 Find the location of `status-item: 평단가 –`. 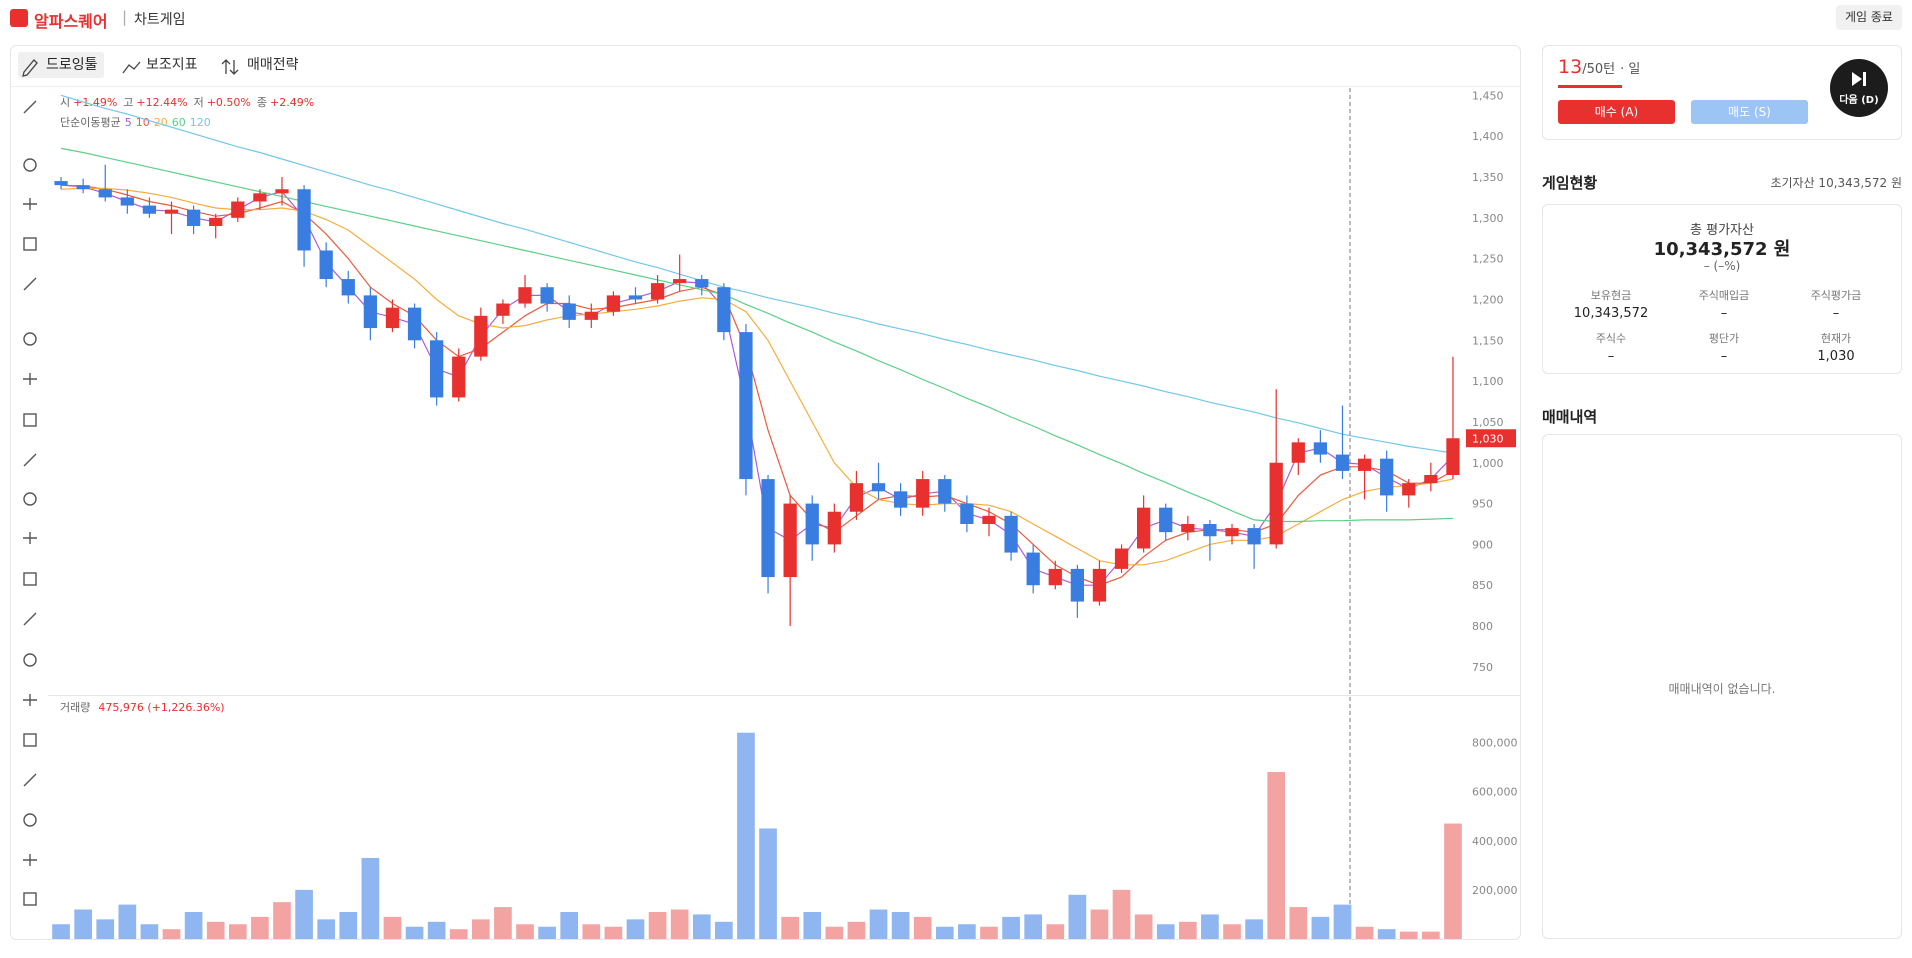

status-item: 평단가 – is located at coordinates (1724, 347).